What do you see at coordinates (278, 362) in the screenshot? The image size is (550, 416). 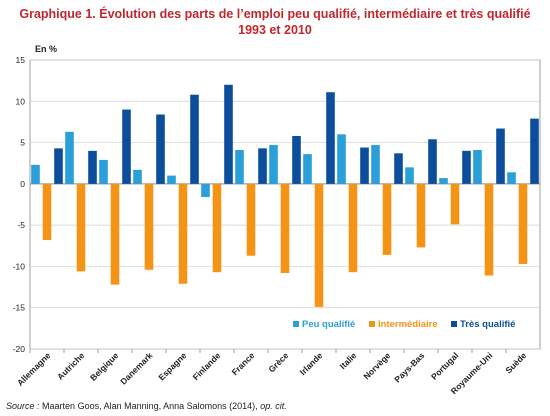 I see `x-tick-label: Grèce` at bounding box center [278, 362].